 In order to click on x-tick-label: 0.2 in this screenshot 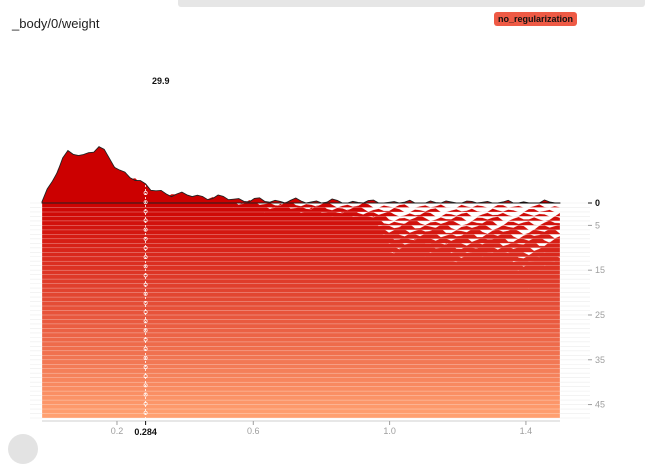, I will do `click(117, 431)`.